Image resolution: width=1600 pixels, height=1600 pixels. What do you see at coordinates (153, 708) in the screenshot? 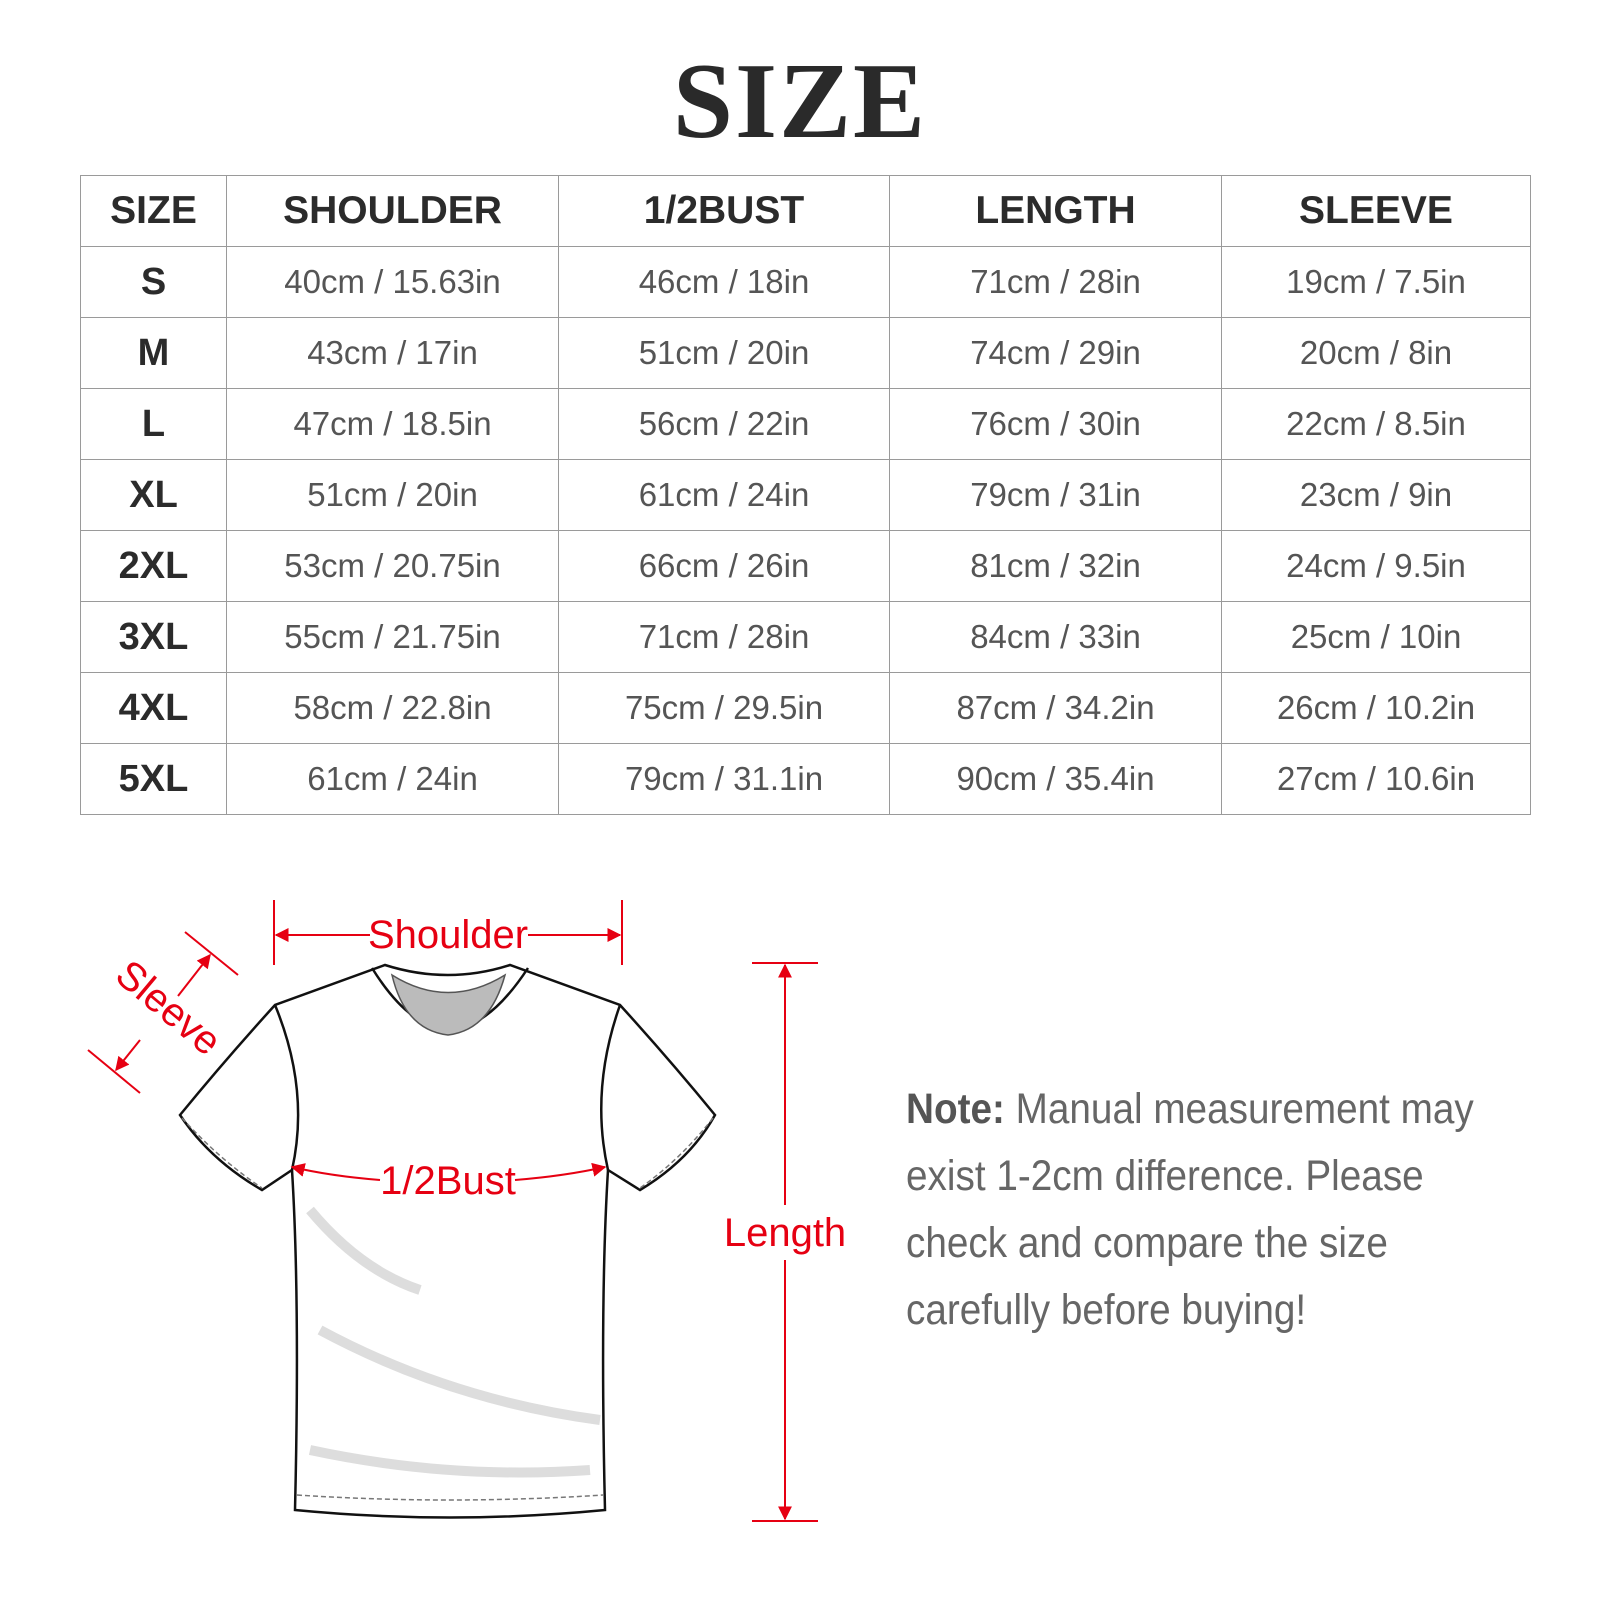
I see `size-cell: 4XL` at bounding box center [153, 708].